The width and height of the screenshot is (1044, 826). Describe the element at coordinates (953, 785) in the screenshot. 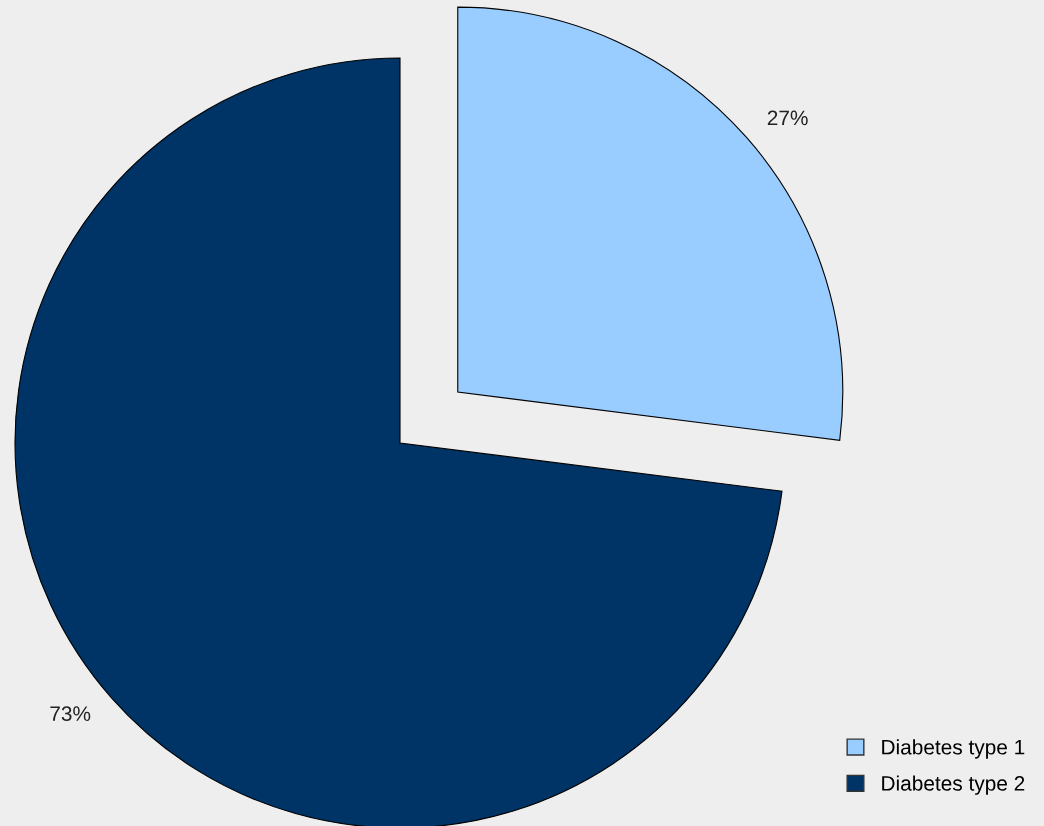

I see `legend-label: Diabetes type 2` at that location.